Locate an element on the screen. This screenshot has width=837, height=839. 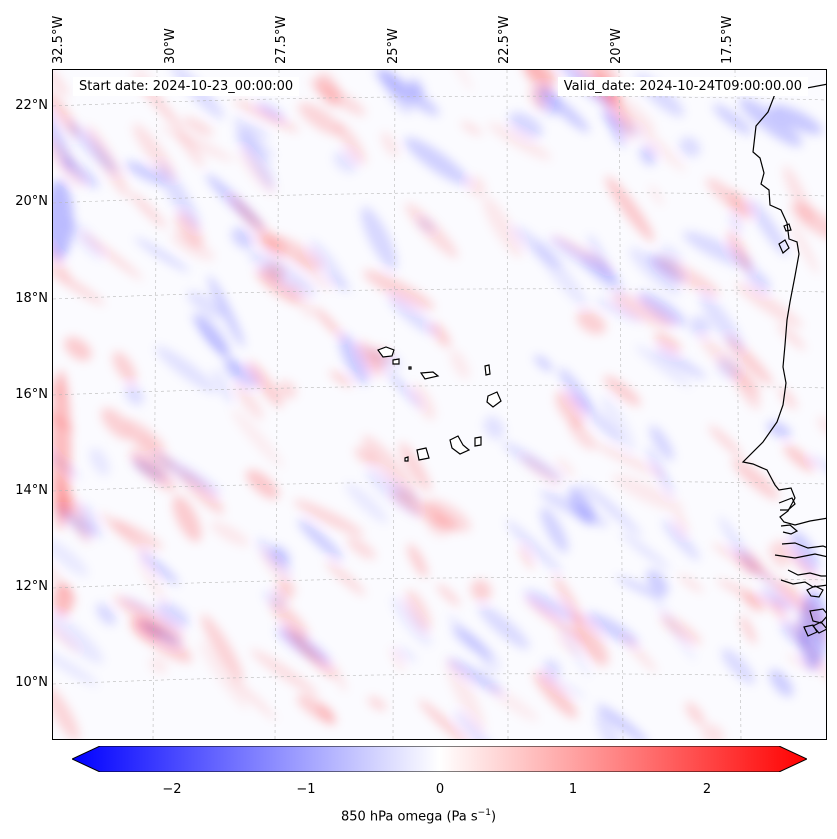
colorbar is located at coordinates (439, 759).